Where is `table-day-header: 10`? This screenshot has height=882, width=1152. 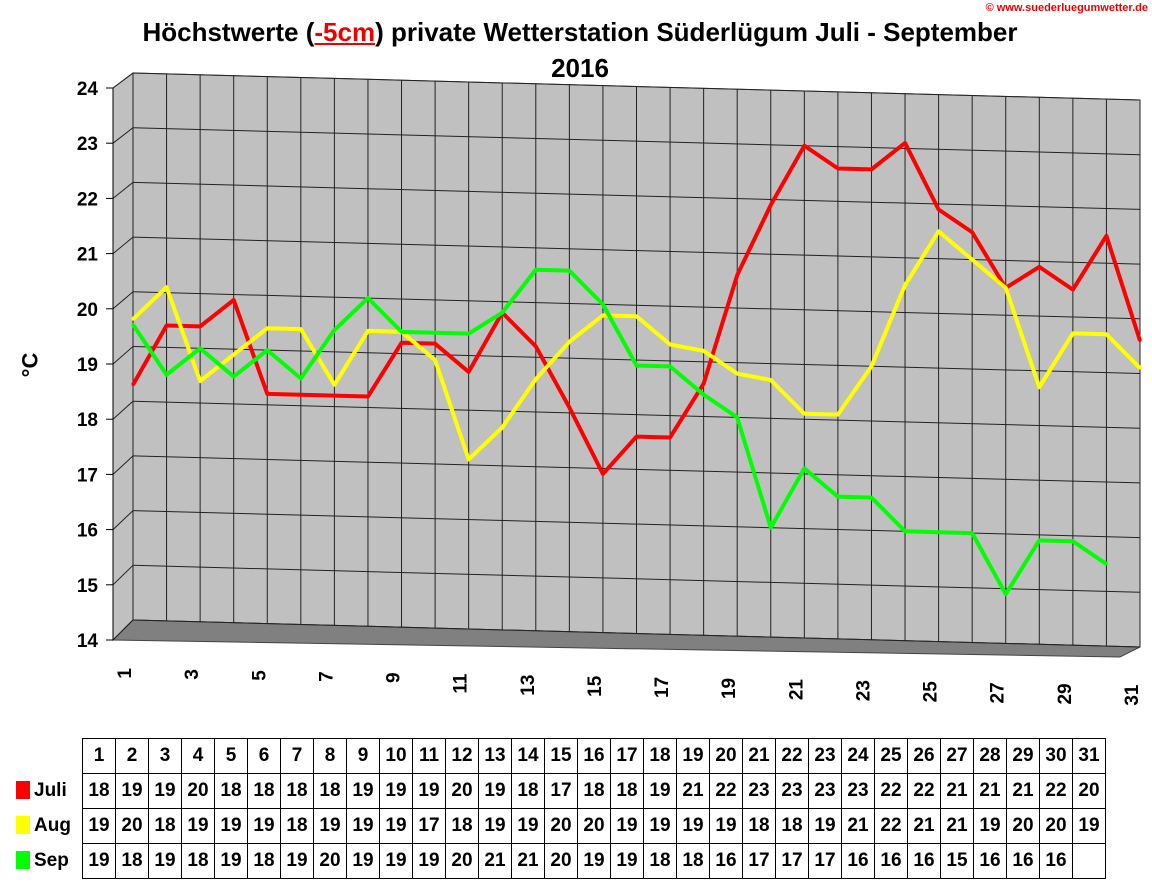 table-day-header: 10 is located at coordinates (396, 756).